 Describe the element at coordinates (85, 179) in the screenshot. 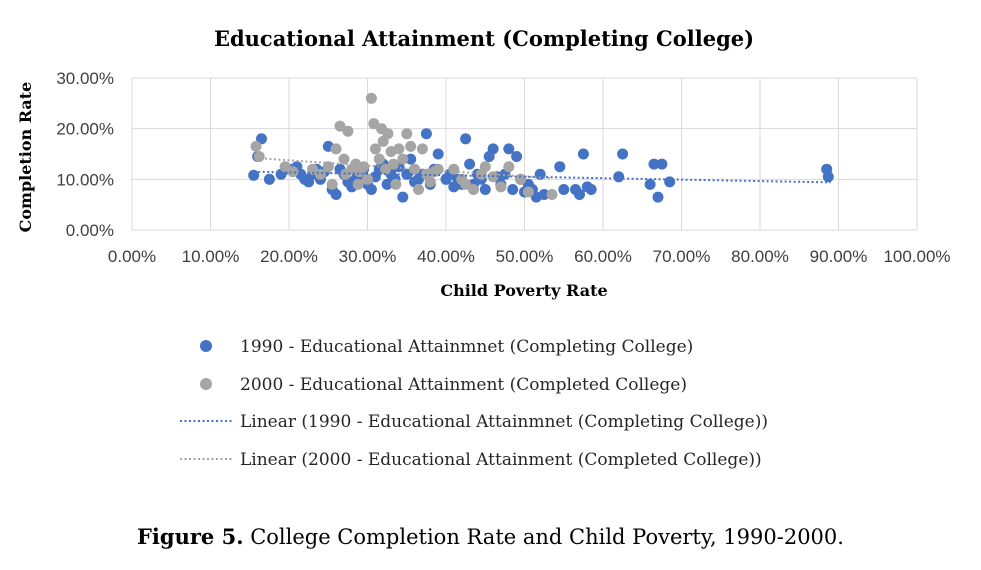

I see `y-tick-label: 10.00%` at that location.